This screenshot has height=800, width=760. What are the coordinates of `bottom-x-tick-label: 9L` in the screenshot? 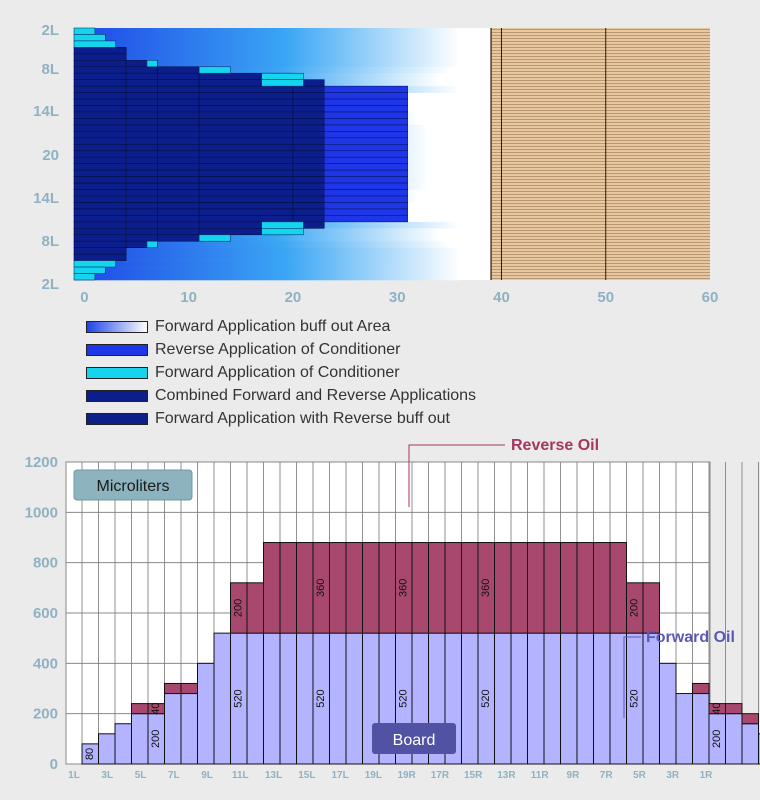 It's located at (207, 775).